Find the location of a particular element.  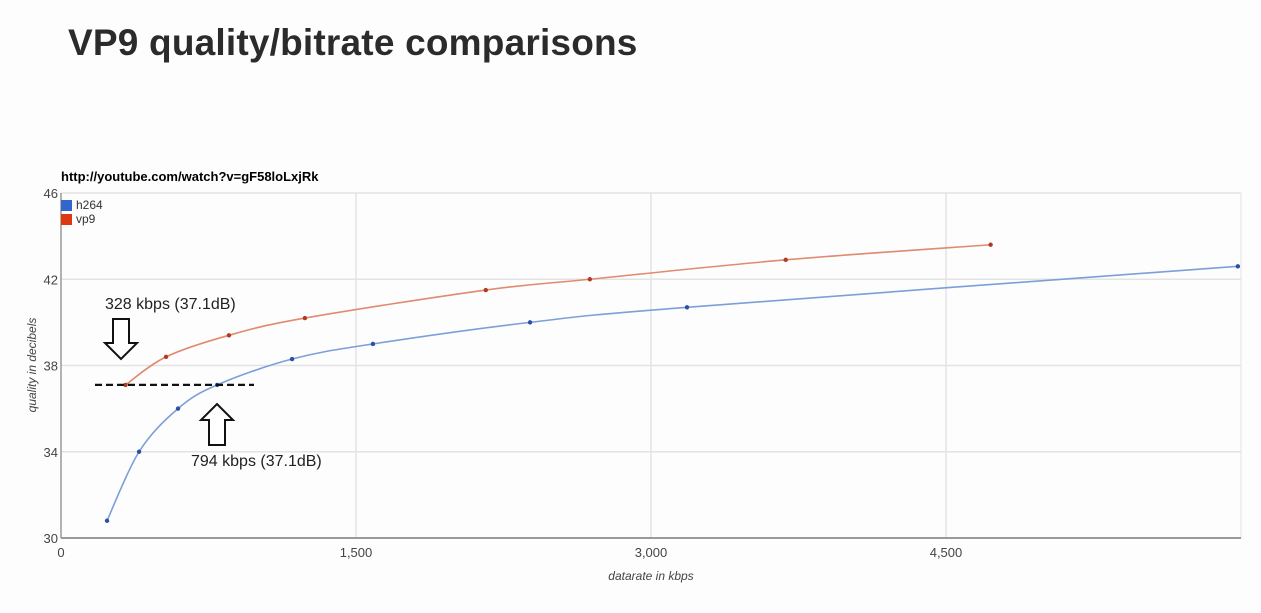

y-tick-label: 46 is located at coordinates (51, 193).